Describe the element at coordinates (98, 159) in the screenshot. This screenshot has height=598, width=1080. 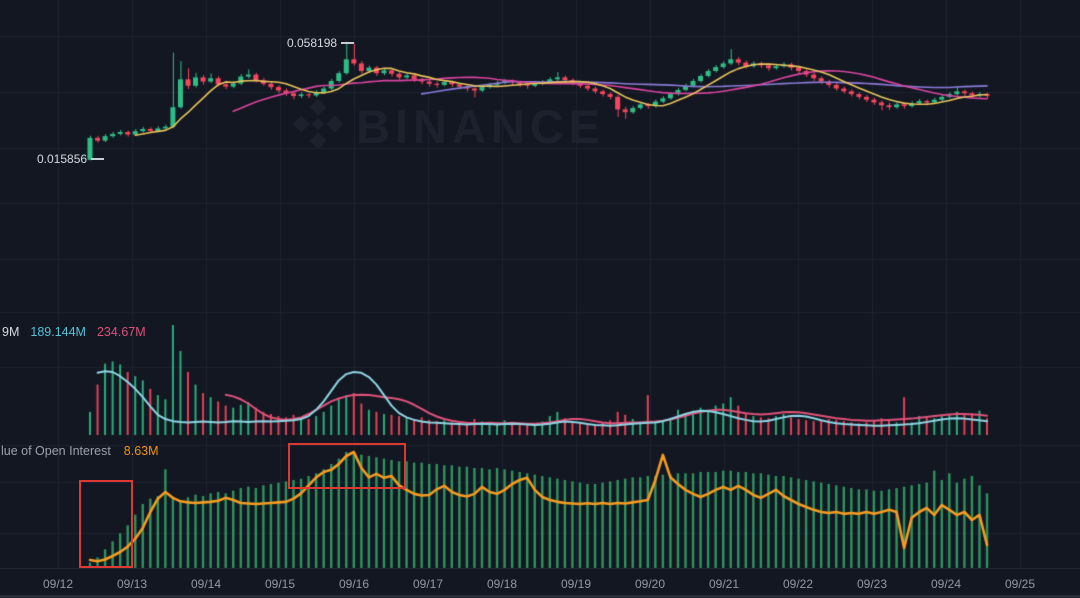
I see `price-low-tick-dash` at that location.